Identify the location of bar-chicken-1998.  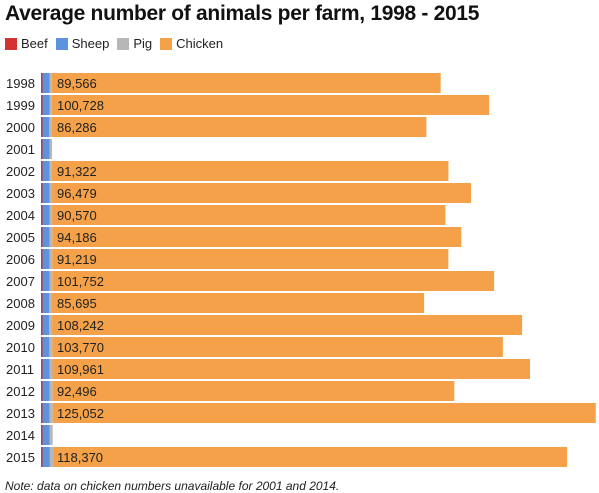
(246, 83).